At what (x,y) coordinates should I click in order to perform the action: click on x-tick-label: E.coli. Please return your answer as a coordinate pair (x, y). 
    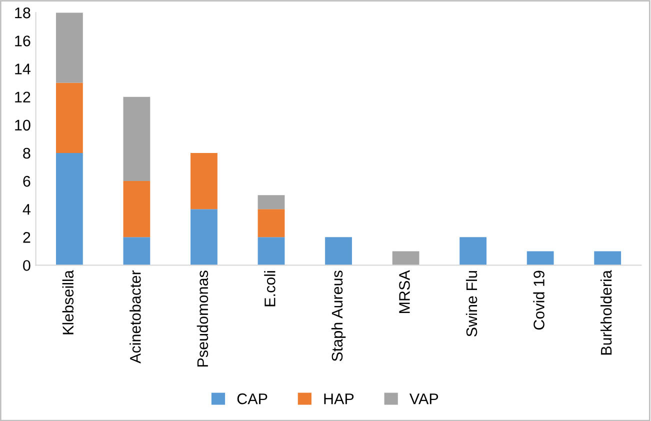
    Looking at the image, I should click on (270, 288).